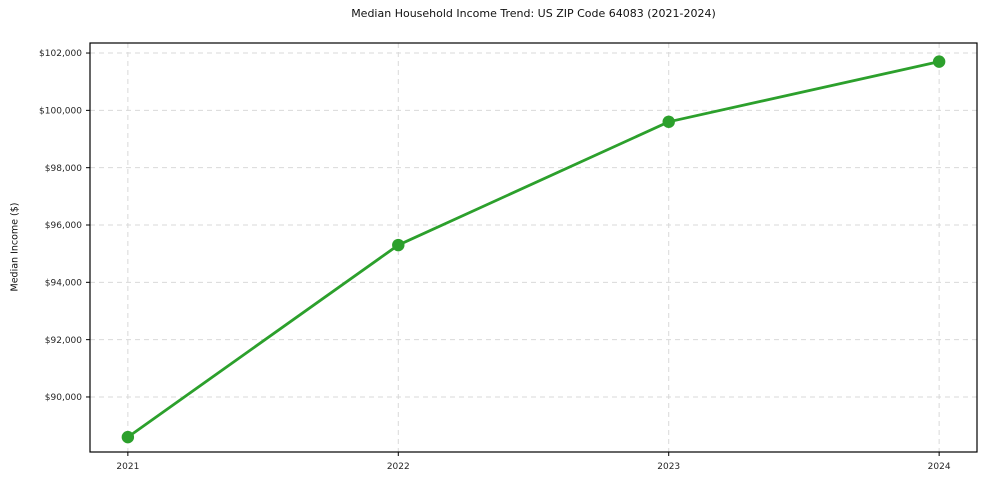 The width and height of the screenshot is (989, 490). What do you see at coordinates (668, 467) in the screenshot?
I see `x-tick-label: 2023` at bounding box center [668, 467].